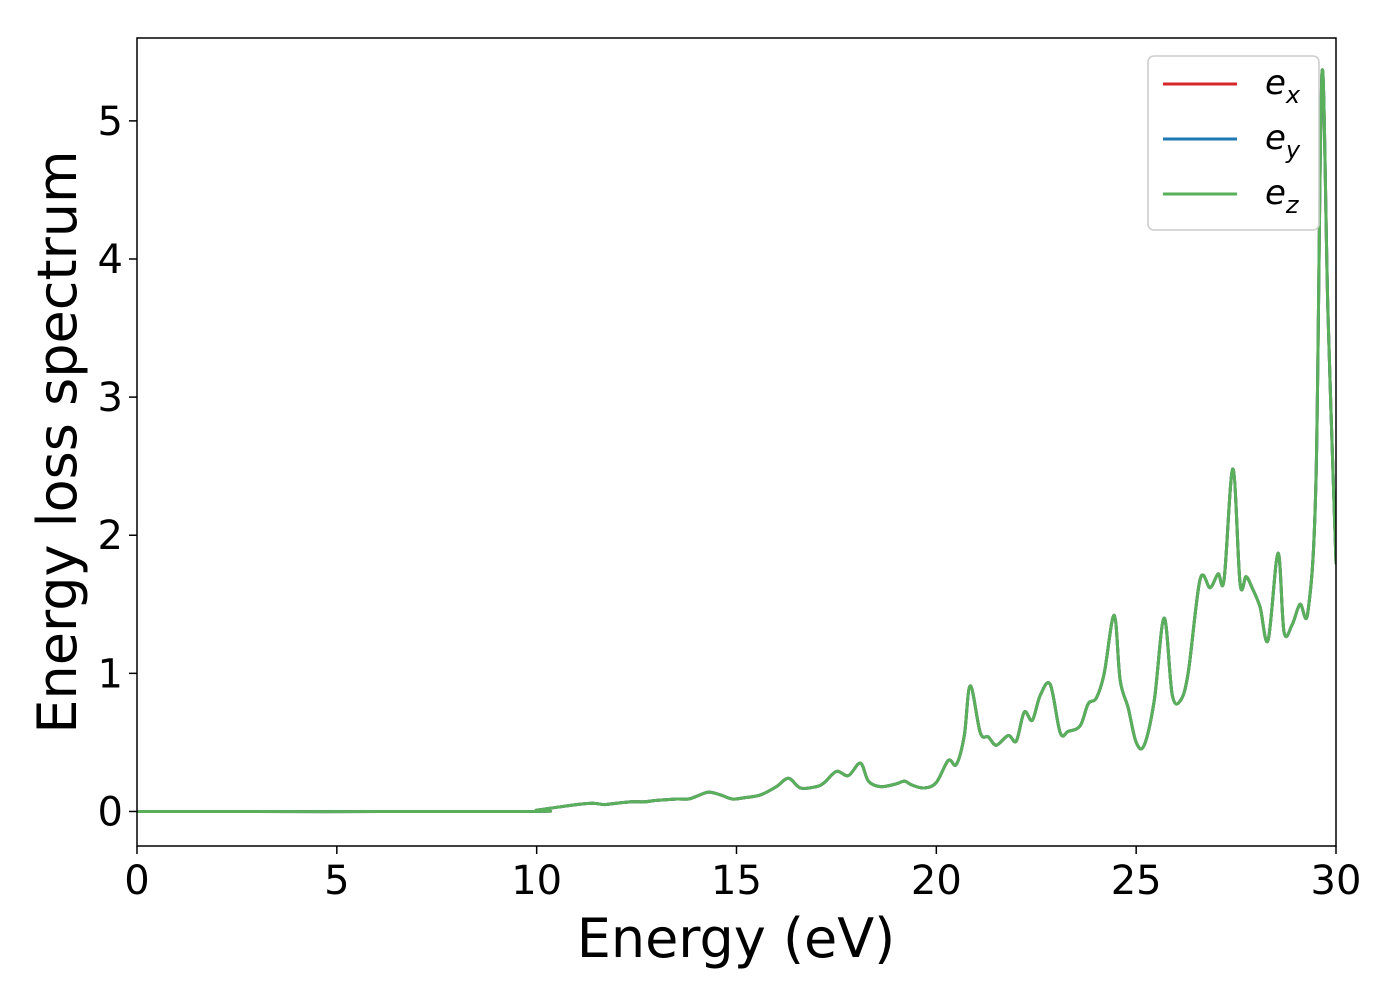 This screenshot has height=1000, width=1400. I want to click on legend-label-subscript: y, so click(1293, 150).